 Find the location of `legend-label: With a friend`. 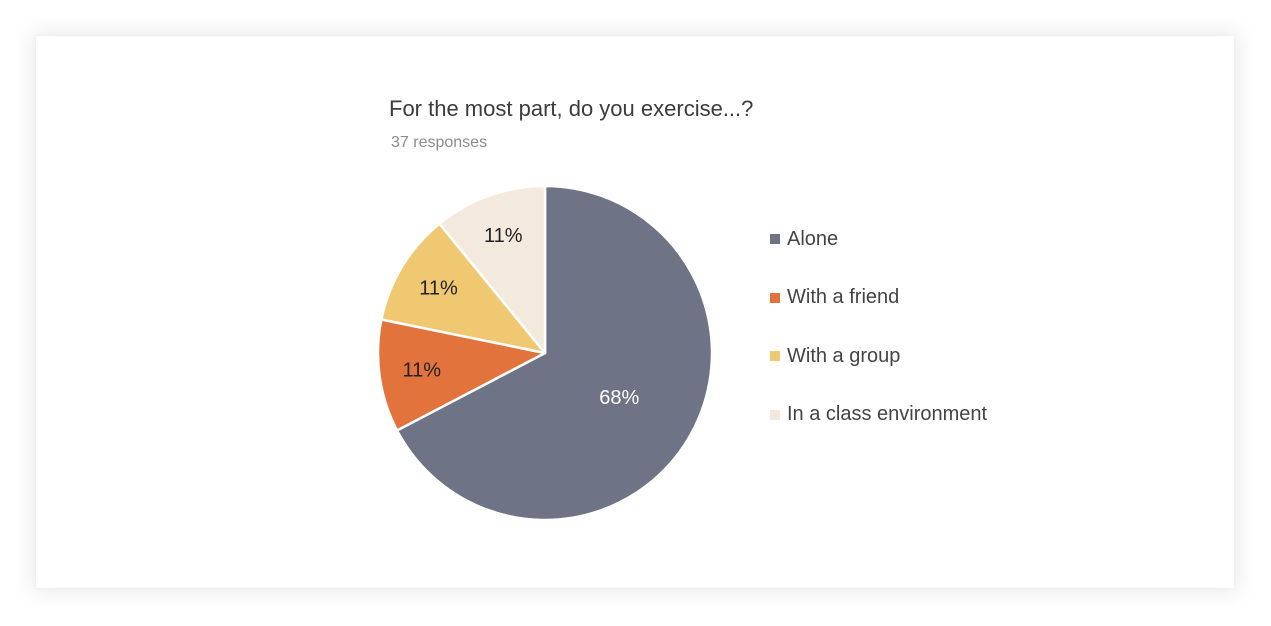

legend-label: With a friend is located at coordinates (843, 297).